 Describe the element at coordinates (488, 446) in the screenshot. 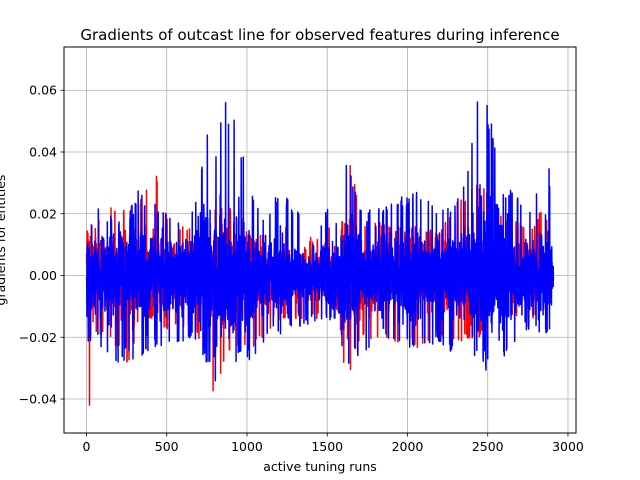

I see `x-tick-label: 2500` at that location.